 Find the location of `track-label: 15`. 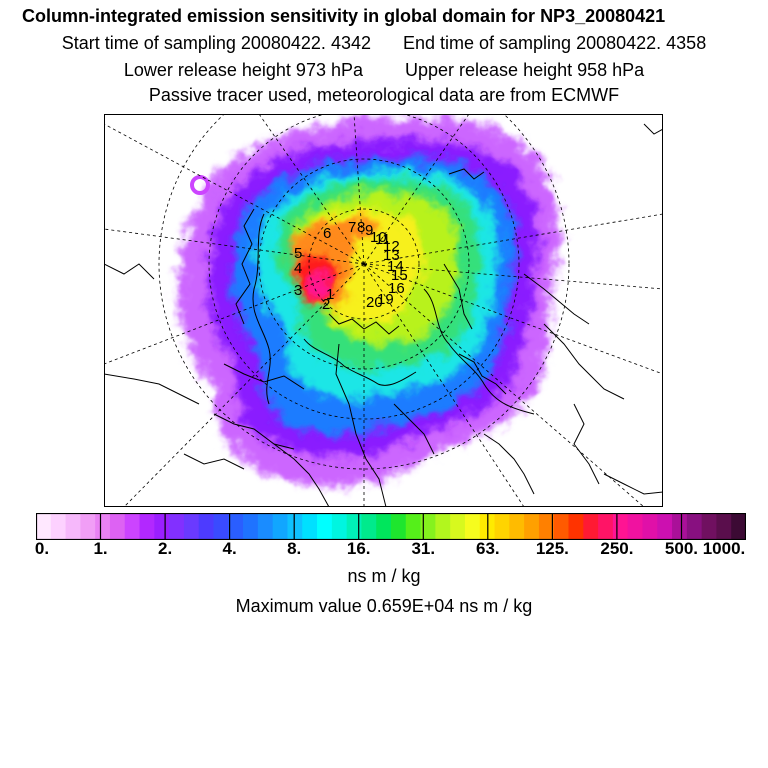

track-label: 15 is located at coordinates (399, 275).